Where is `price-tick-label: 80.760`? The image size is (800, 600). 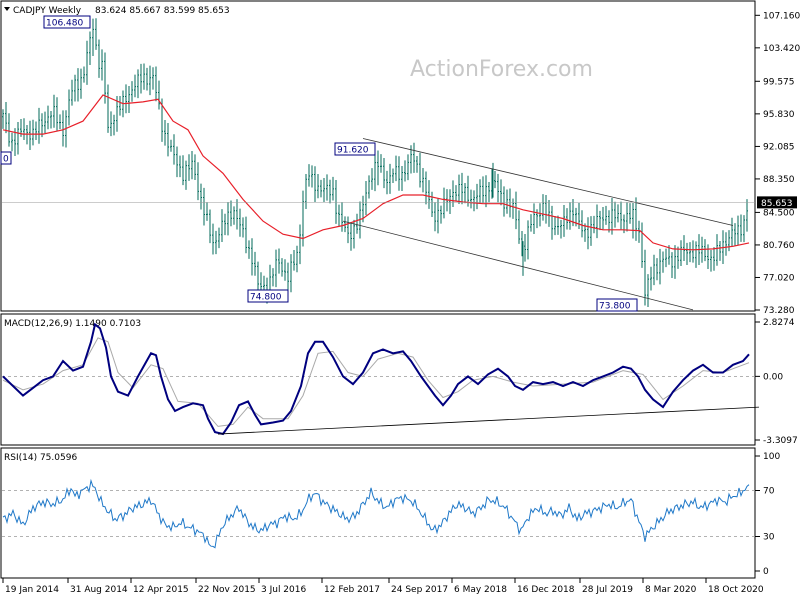
price-tick-label: 80.760 is located at coordinates (779, 246).